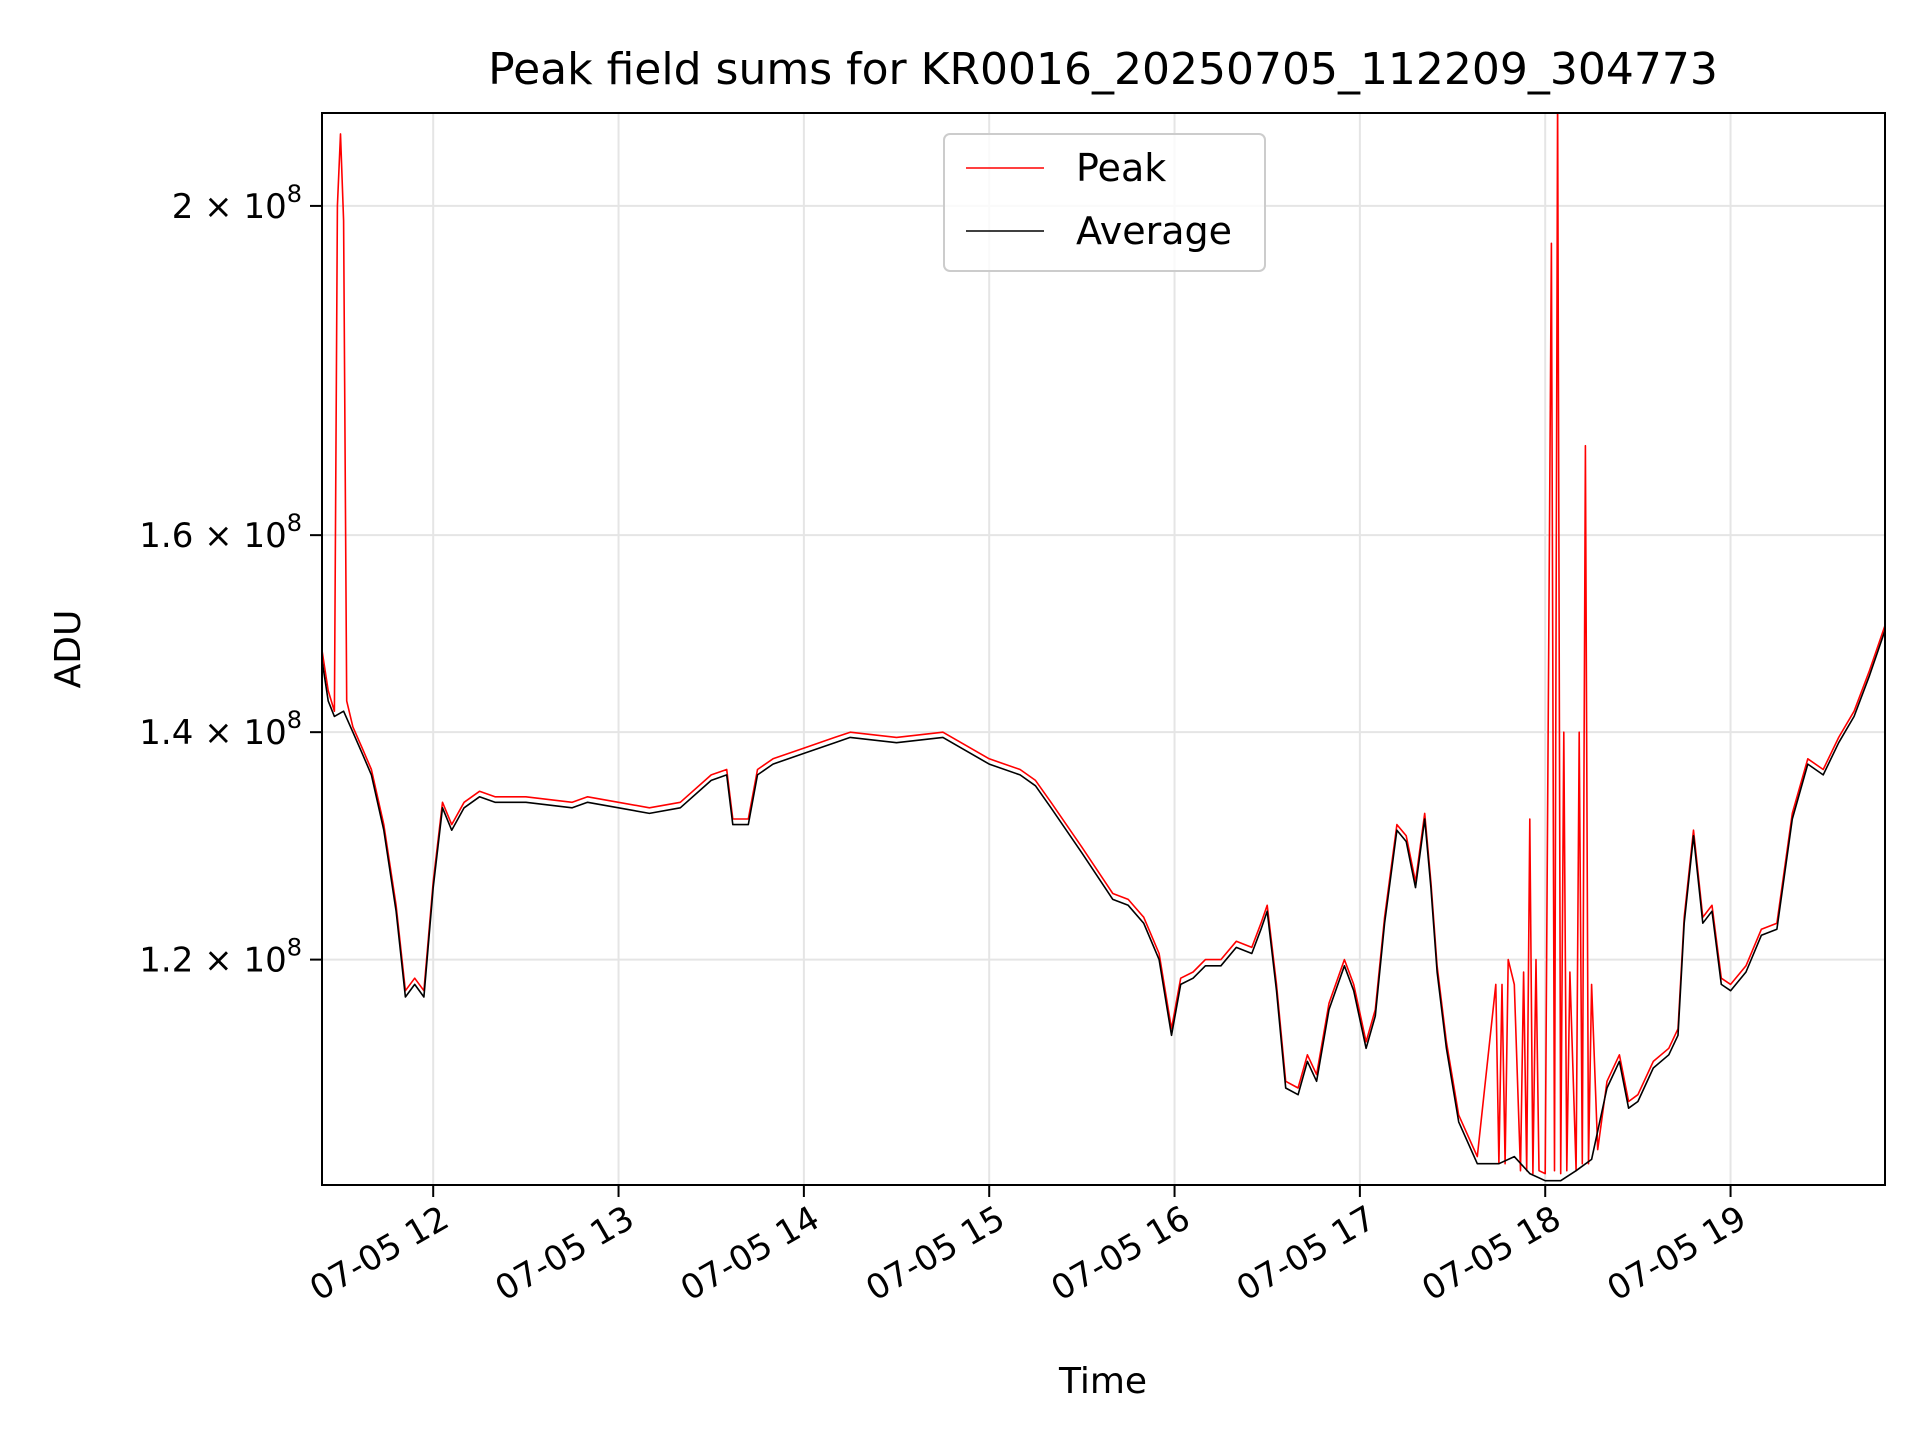 Image resolution: width=1920 pixels, height=1440 pixels. What do you see at coordinates (220, 957) in the screenshot?
I see `y-tick-label: 1.2 × 108` at bounding box center [220, 957].